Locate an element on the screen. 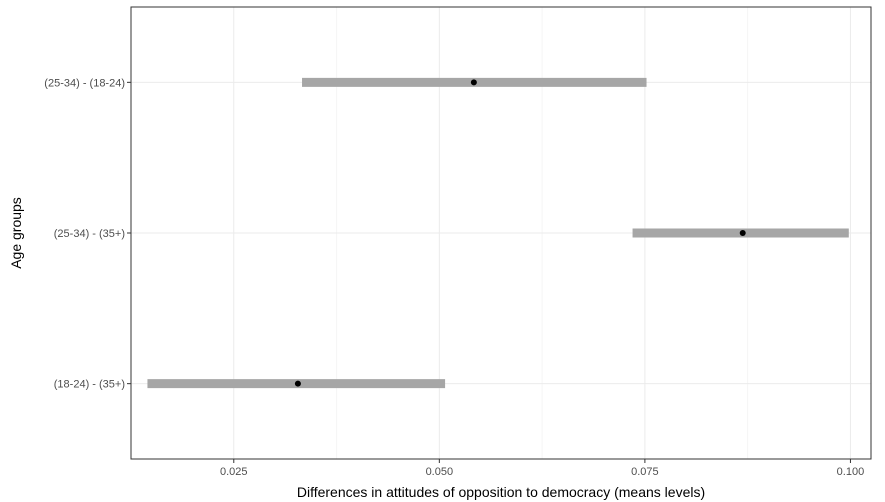 The width and height of the screenshot is (885, 502). y-tick-label: (25-34) - (35+) is located at coordinates (89, 234).